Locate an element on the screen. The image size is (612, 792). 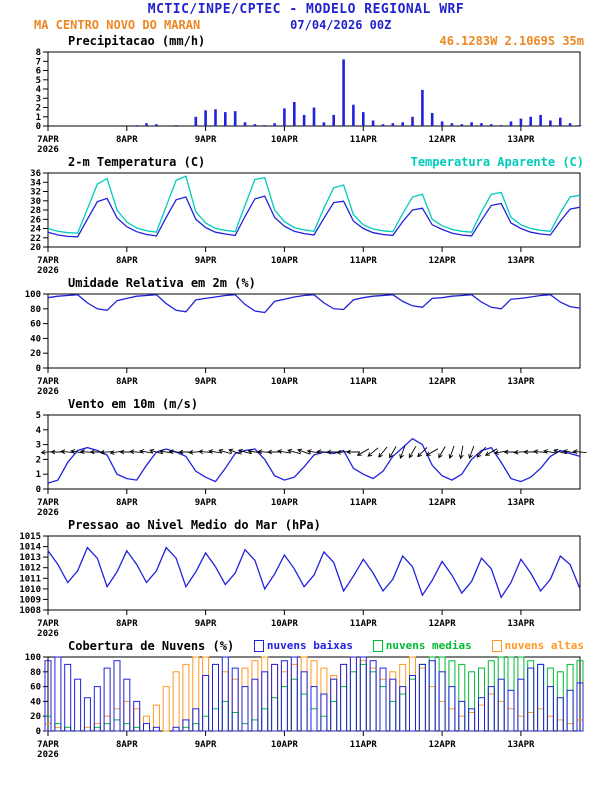
svg-text: 4 is located at coordinates (39, 431).